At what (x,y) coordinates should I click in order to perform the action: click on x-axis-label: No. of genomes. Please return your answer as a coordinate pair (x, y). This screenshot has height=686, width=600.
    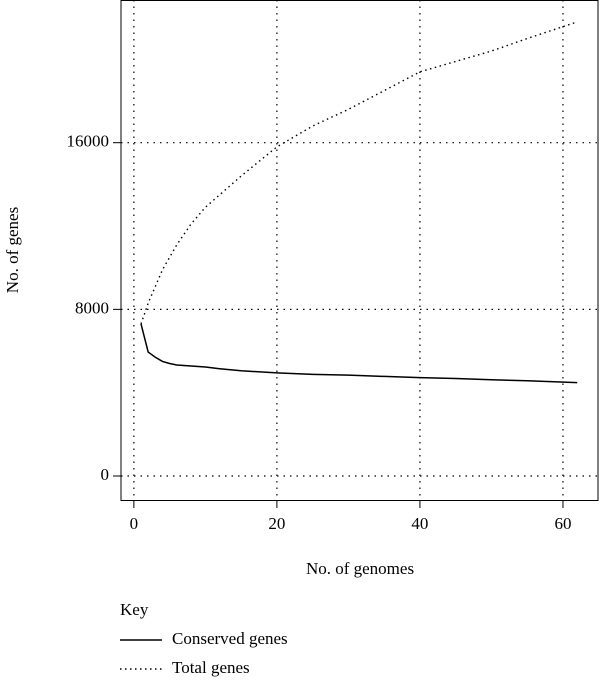
    Looking at the image, I should click on (360, 568).